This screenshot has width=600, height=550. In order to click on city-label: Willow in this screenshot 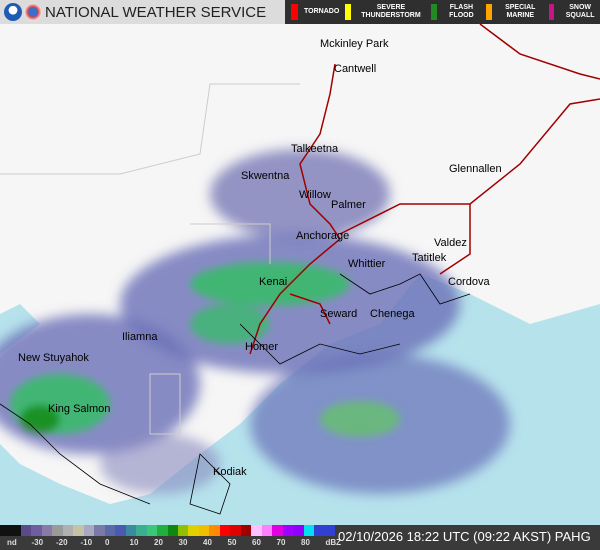, I will do `click(315, 195)`.